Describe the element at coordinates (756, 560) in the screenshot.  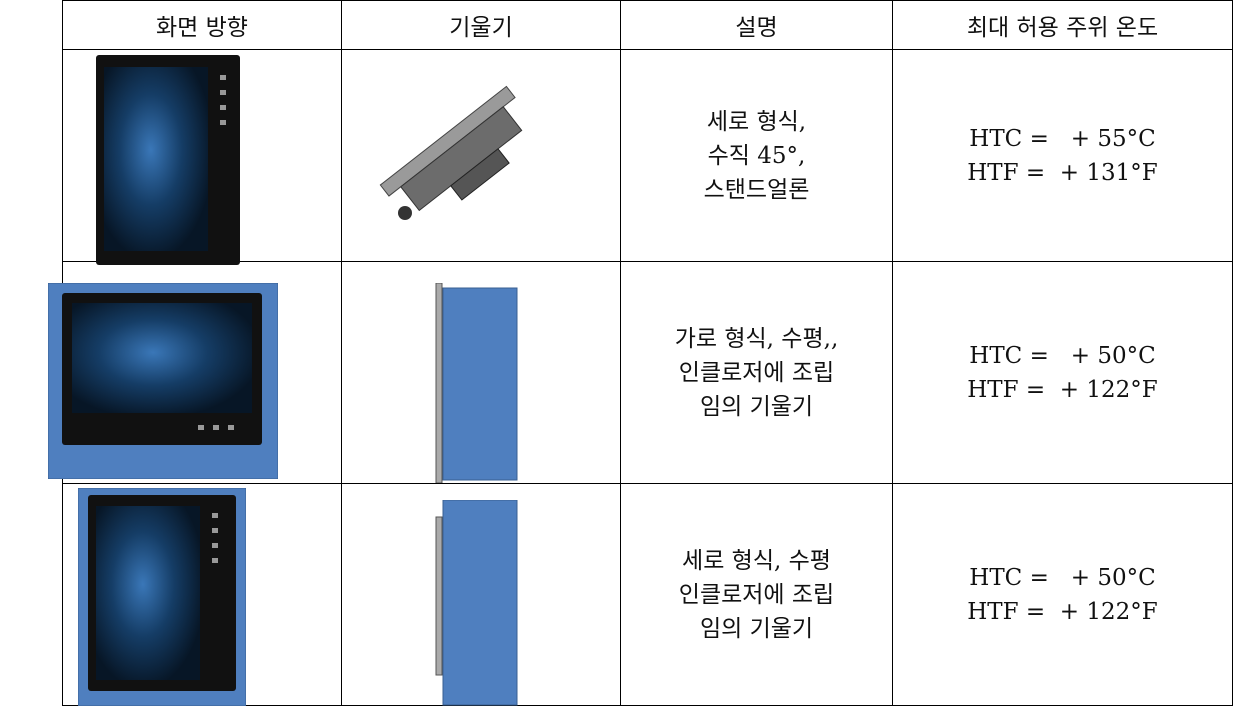
I see `description-line: 세로 형식, 수평` at that location.